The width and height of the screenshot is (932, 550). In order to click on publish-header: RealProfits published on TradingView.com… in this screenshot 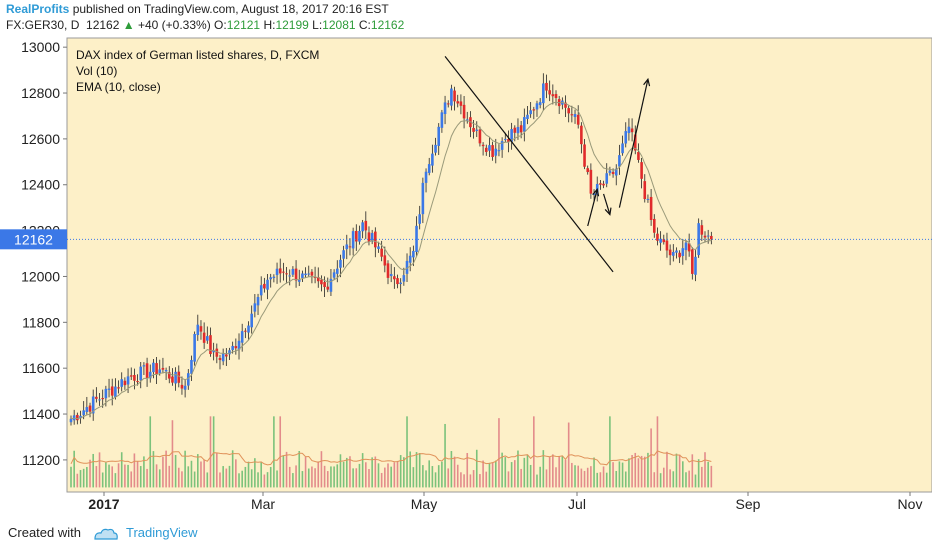, I will do `click(197, 9)`.